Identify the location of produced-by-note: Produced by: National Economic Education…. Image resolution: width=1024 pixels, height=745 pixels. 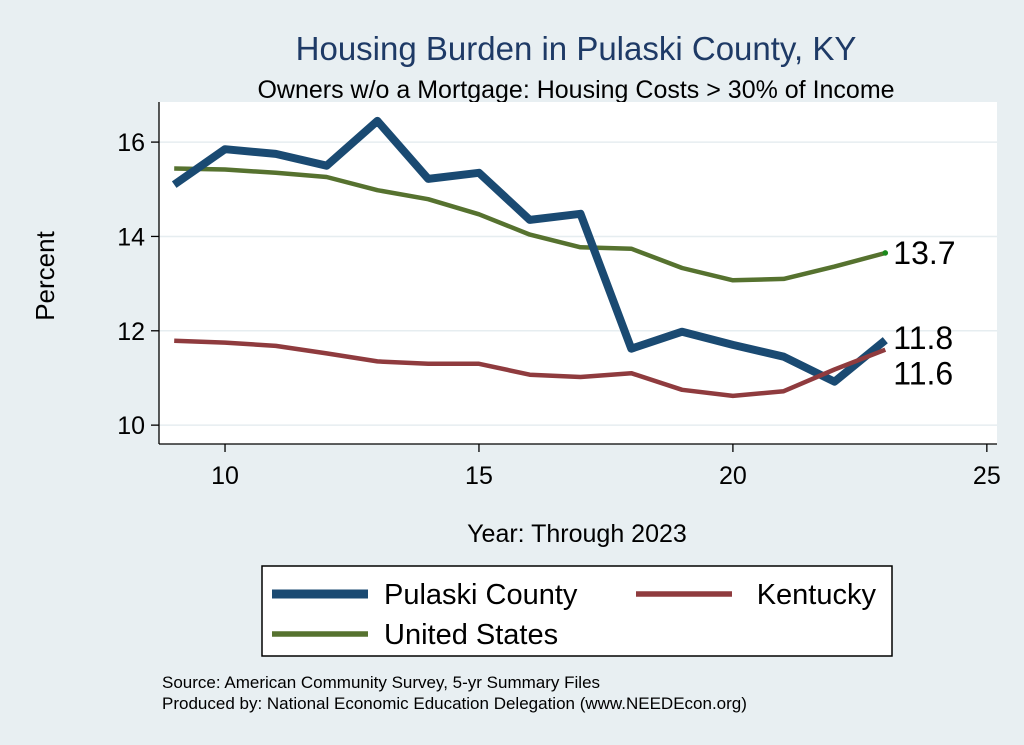
(454, 703).